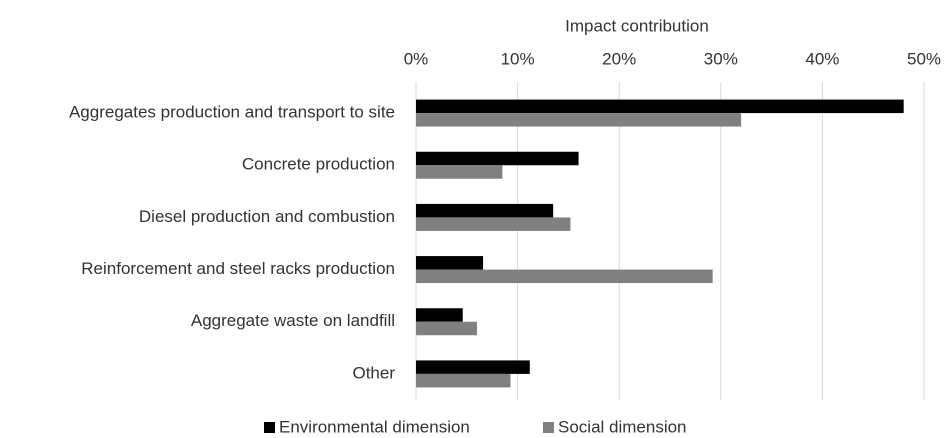 This screenshot has height=438, width=944. Describe the element at coordinates (822, 58) in the screenshot. I see `x-tick-label: 40%` at that location.